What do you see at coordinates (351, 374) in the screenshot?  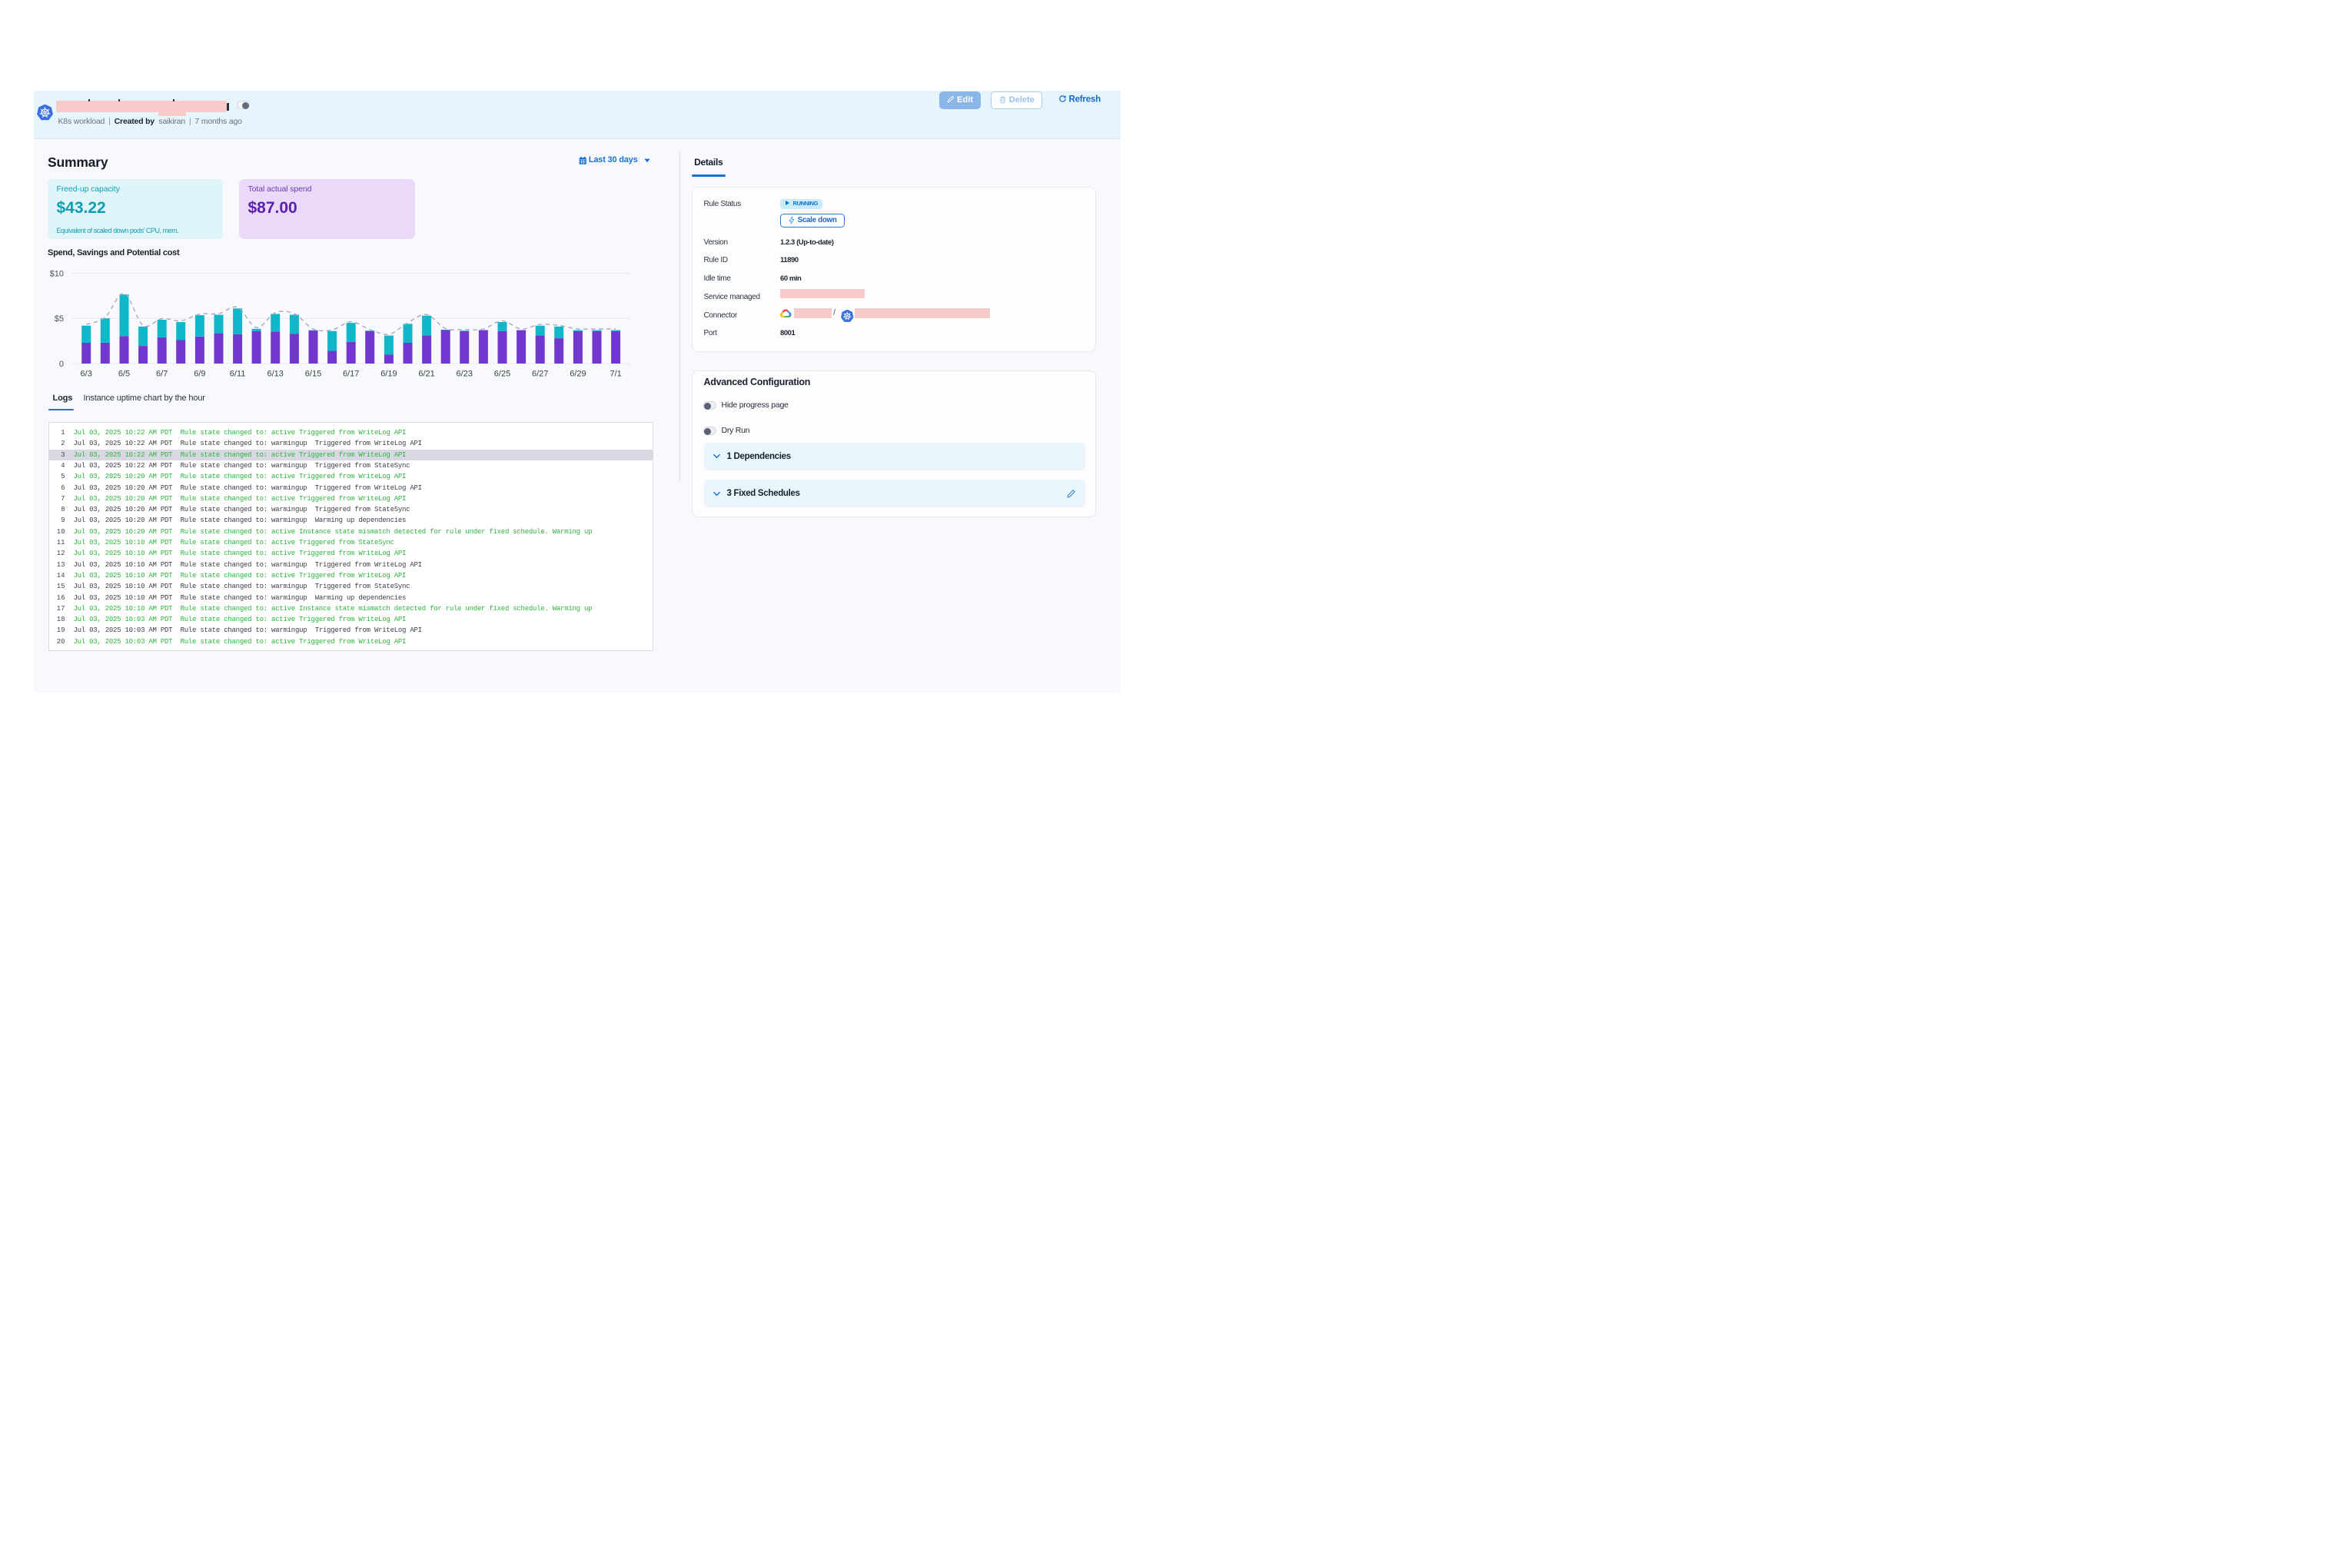 I see `svg-text: 6/17` at bounding box center [351, 374].